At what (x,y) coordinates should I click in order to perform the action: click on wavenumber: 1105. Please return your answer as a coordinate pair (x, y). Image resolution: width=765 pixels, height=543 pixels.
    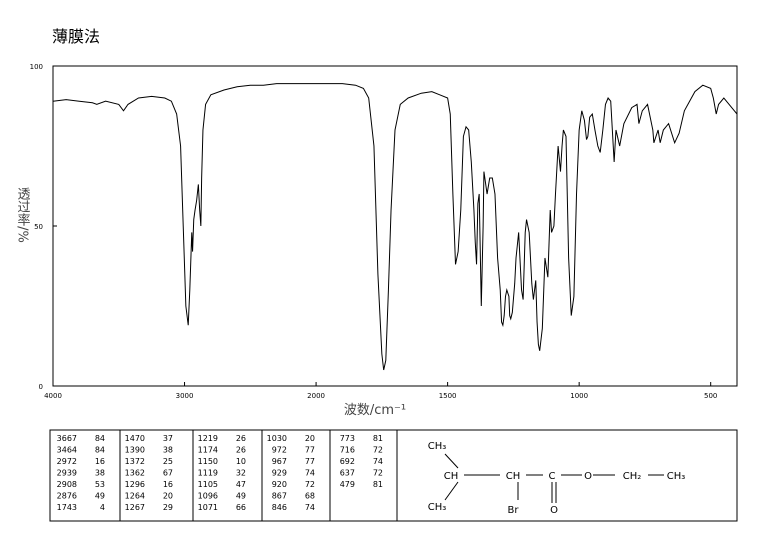
    Looking at the image, I should click on (208, 484).